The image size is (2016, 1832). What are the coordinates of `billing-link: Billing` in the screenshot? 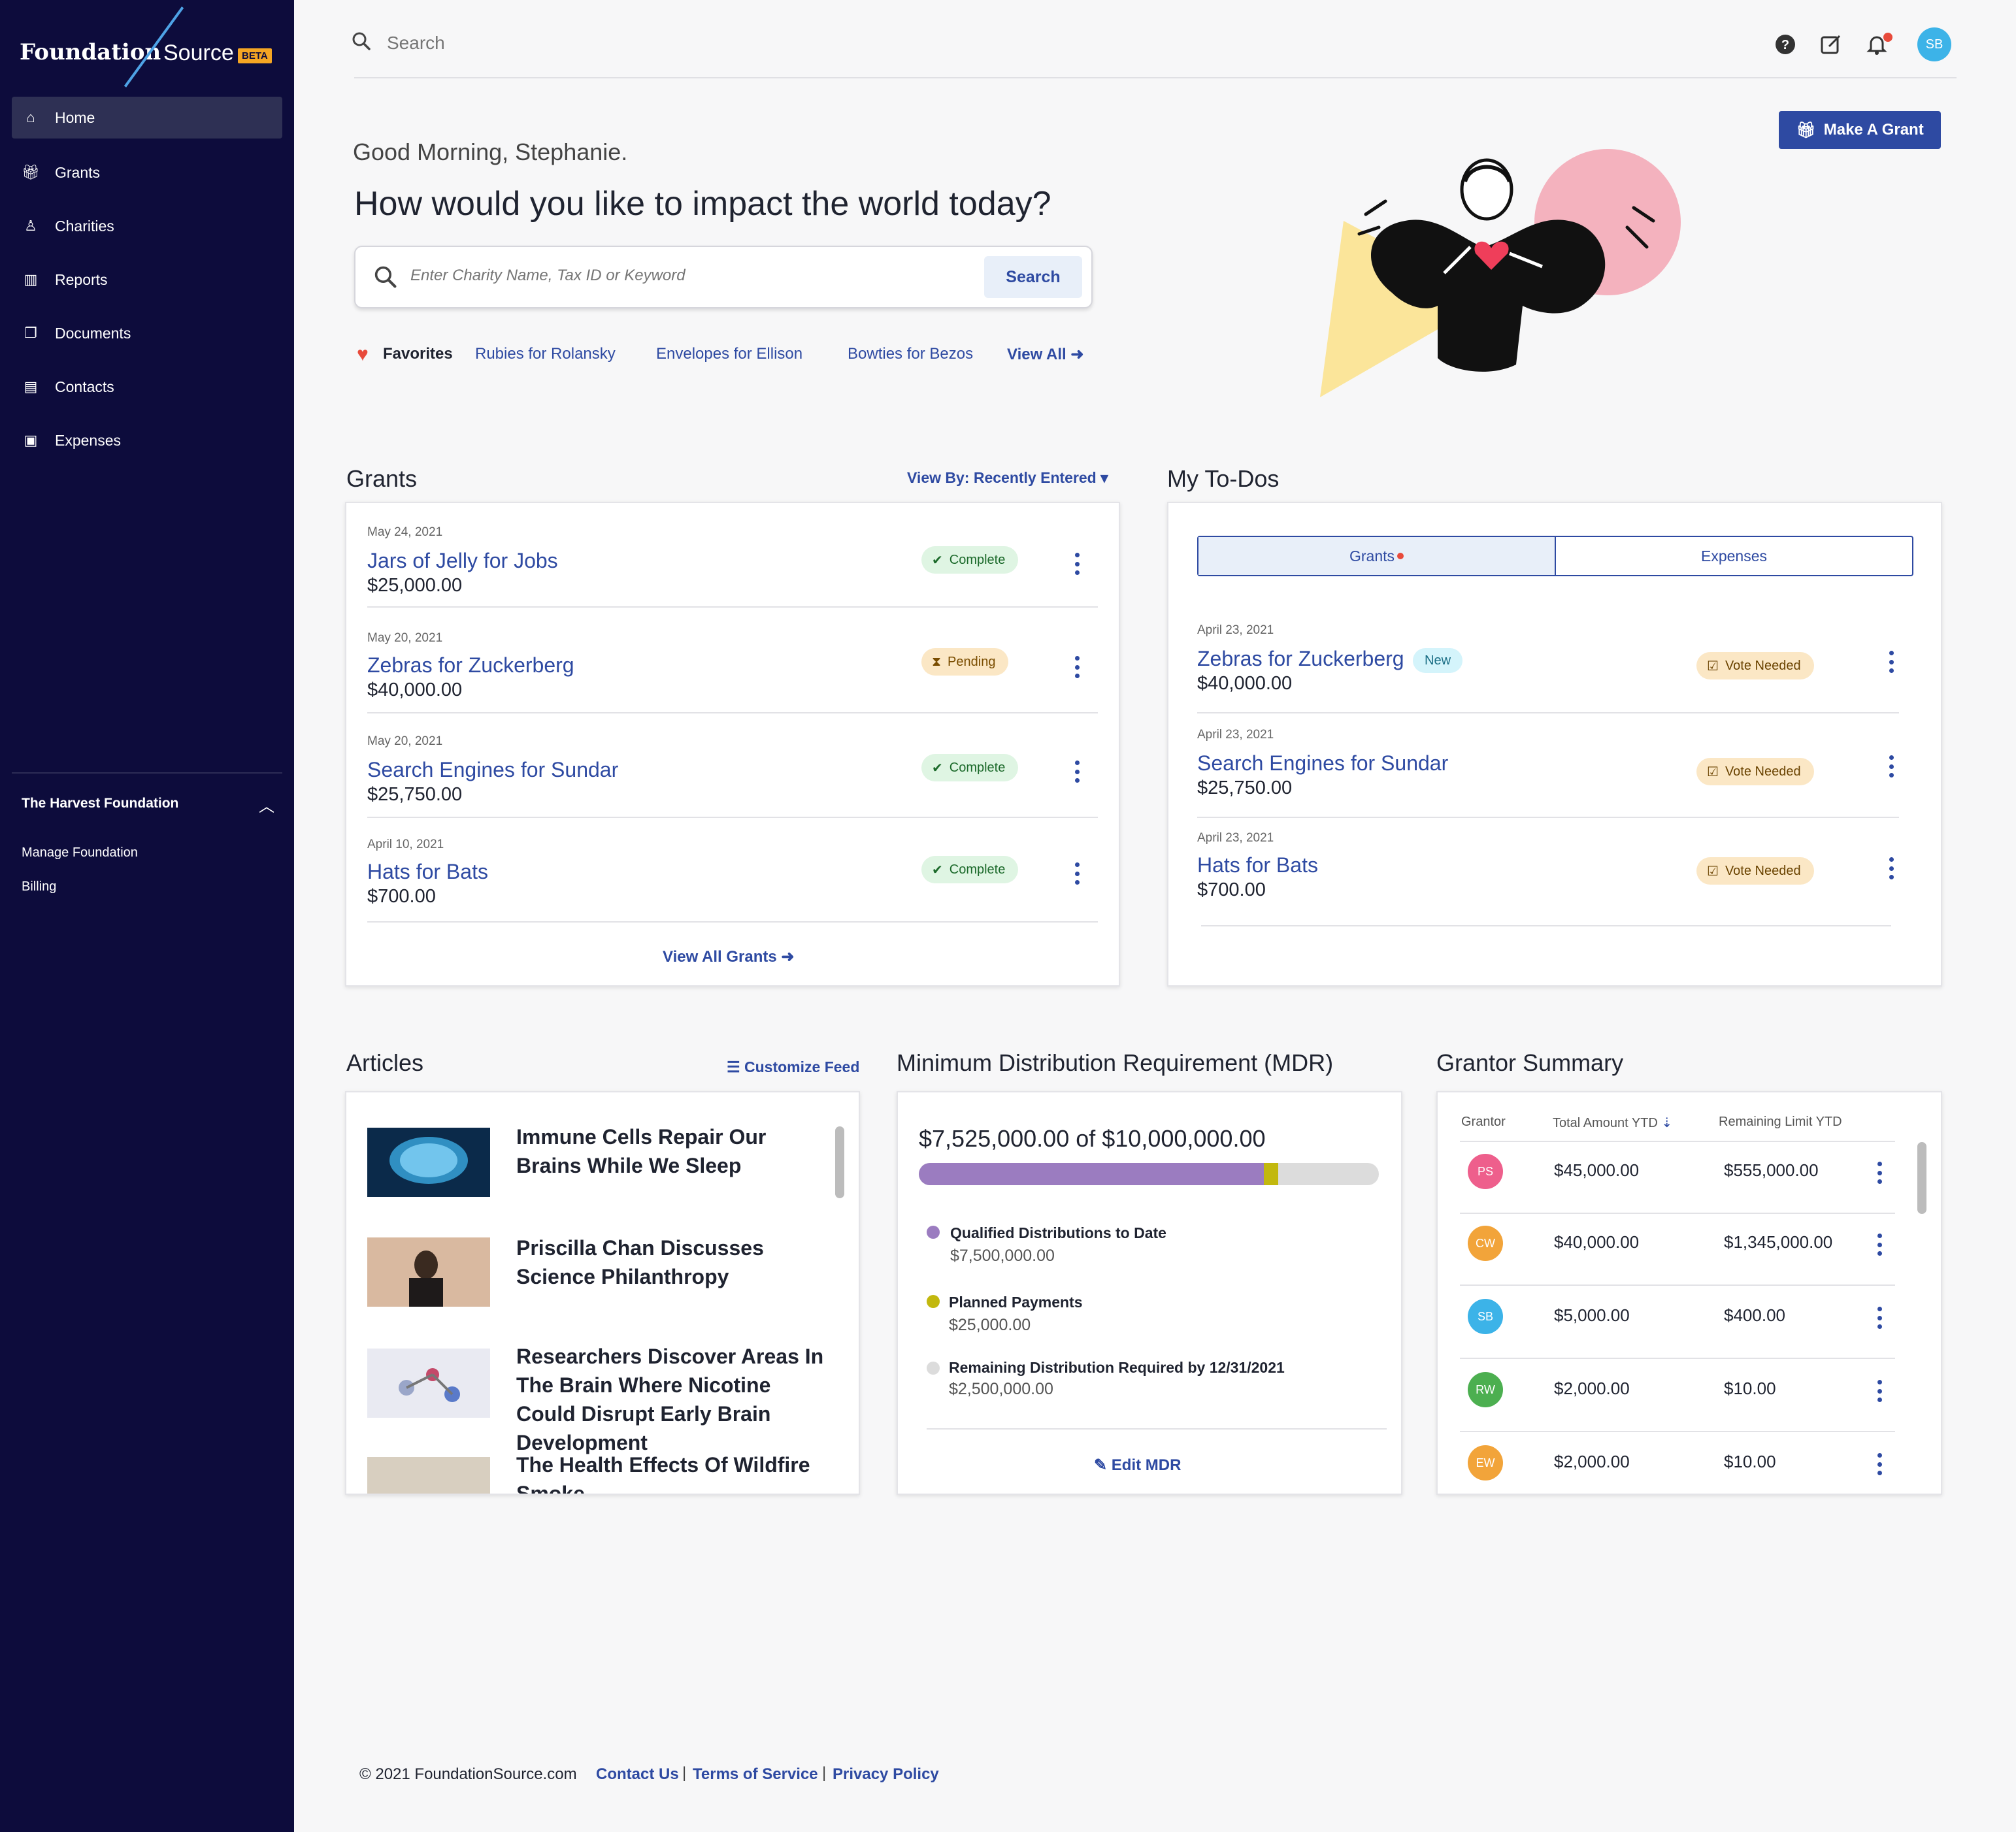 It's located at (39, 886).